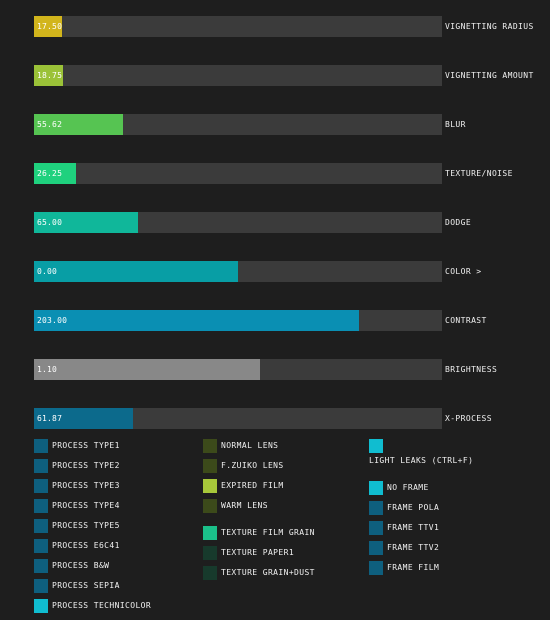  I want to click on slider-label-vignetting-amount: VIGNETTING AMOUNT, so click(489, 75).